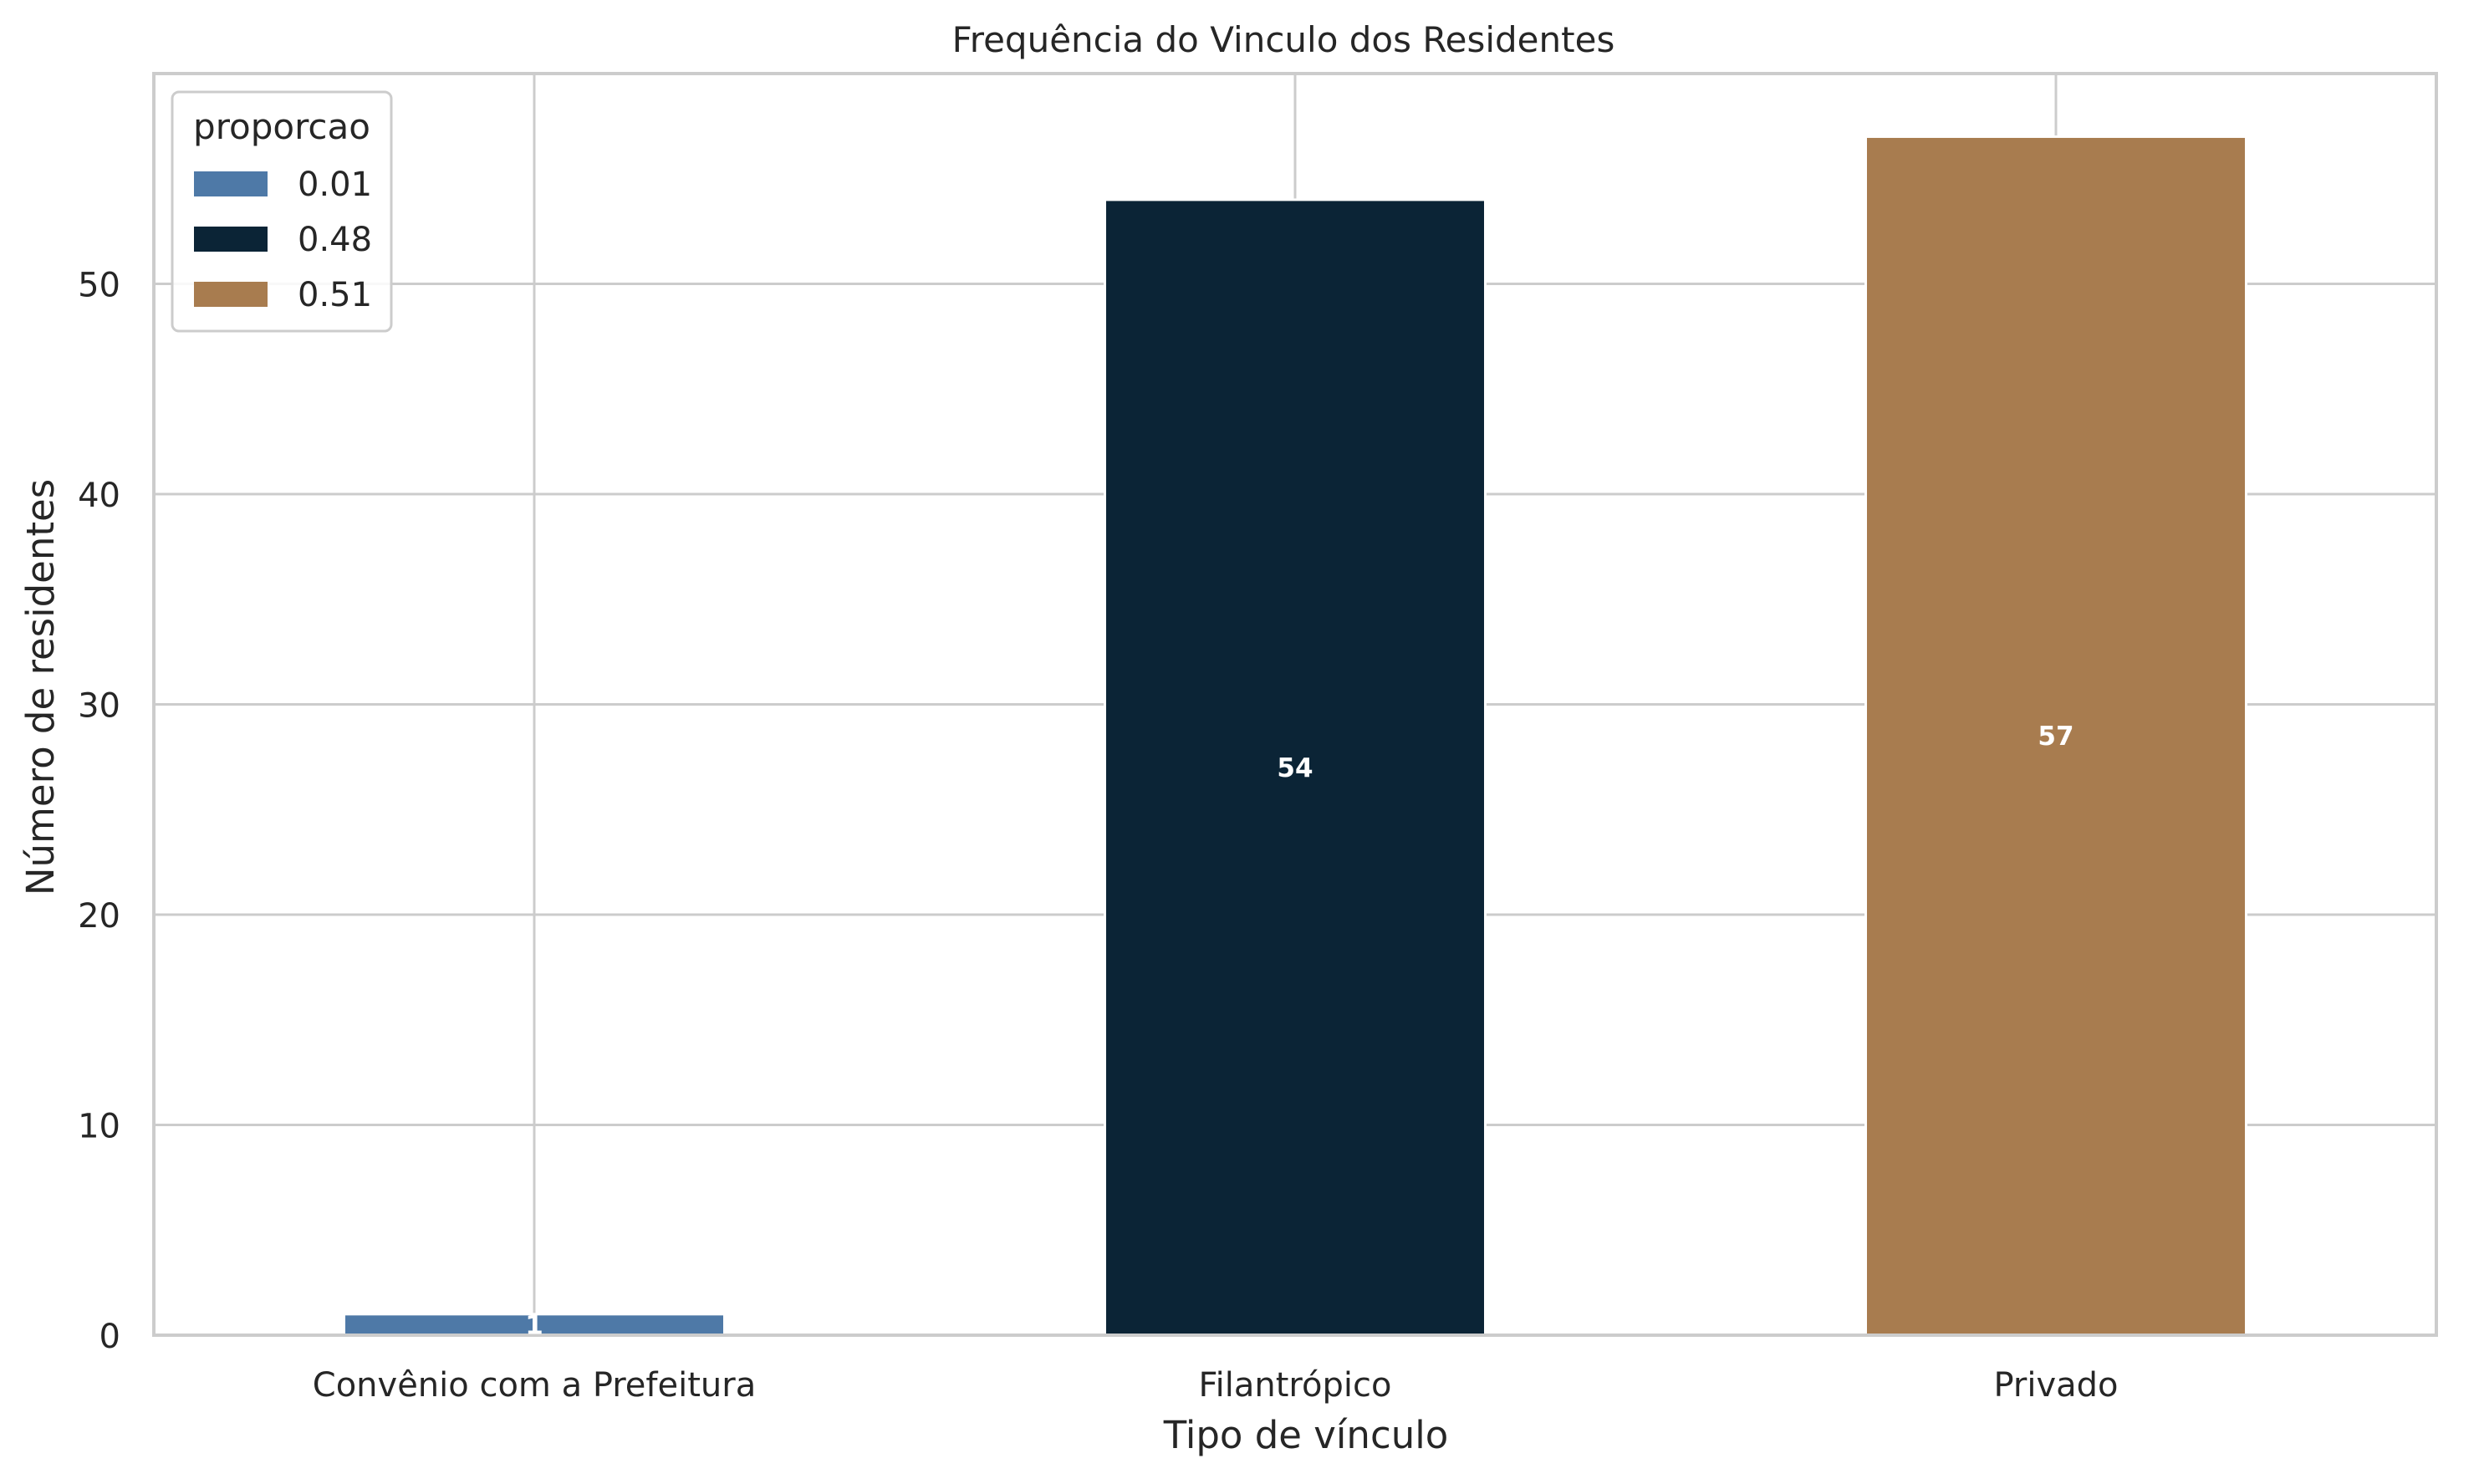 This screenshot has height=1484, width=2484. I want to click on x-tick-label: Filantrópico, so click(1295, 1385).